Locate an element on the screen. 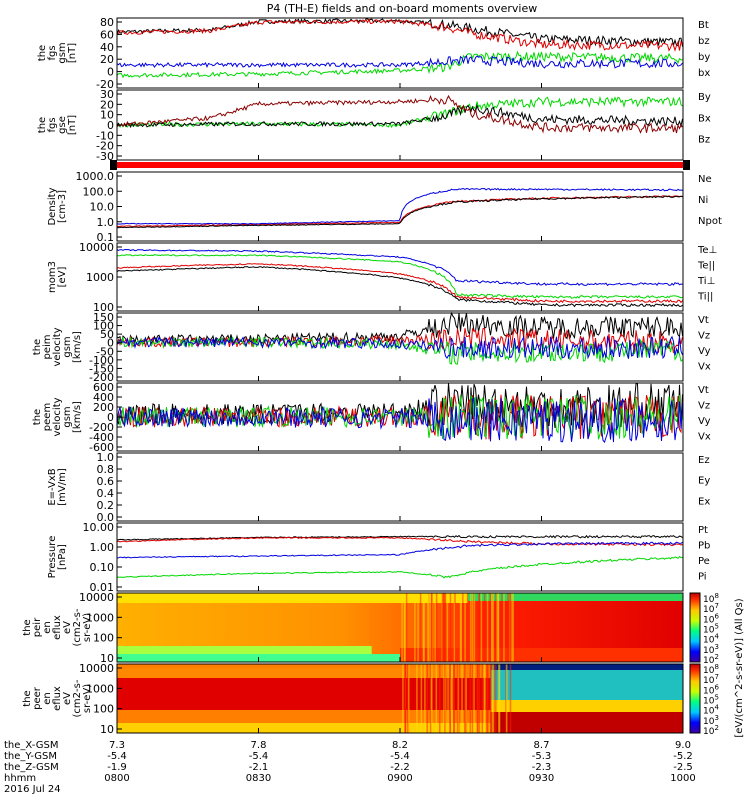 The height and width of the screenshot is (800, 750). y-axis-label: peem is located at coordinates (47, 417).